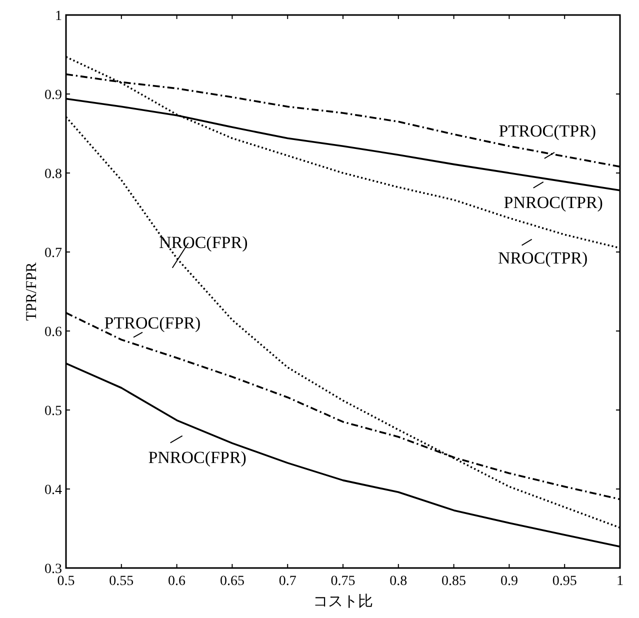 This screenshot has height=618, width=639. I want to click on xtick: 0.85, so click(454, 581).